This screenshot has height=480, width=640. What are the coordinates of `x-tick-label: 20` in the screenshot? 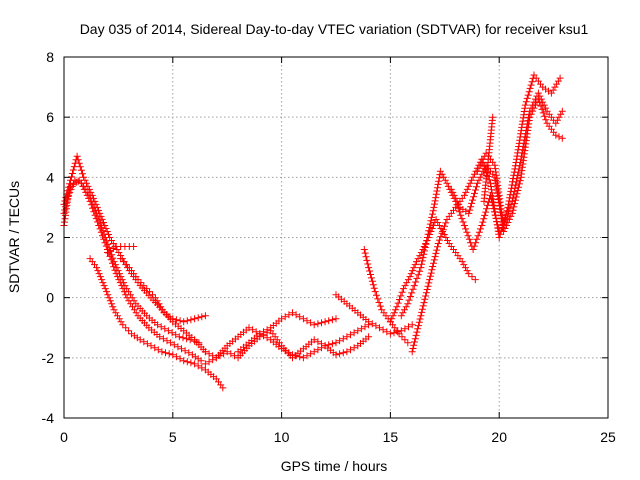 It's located at (499, 437).